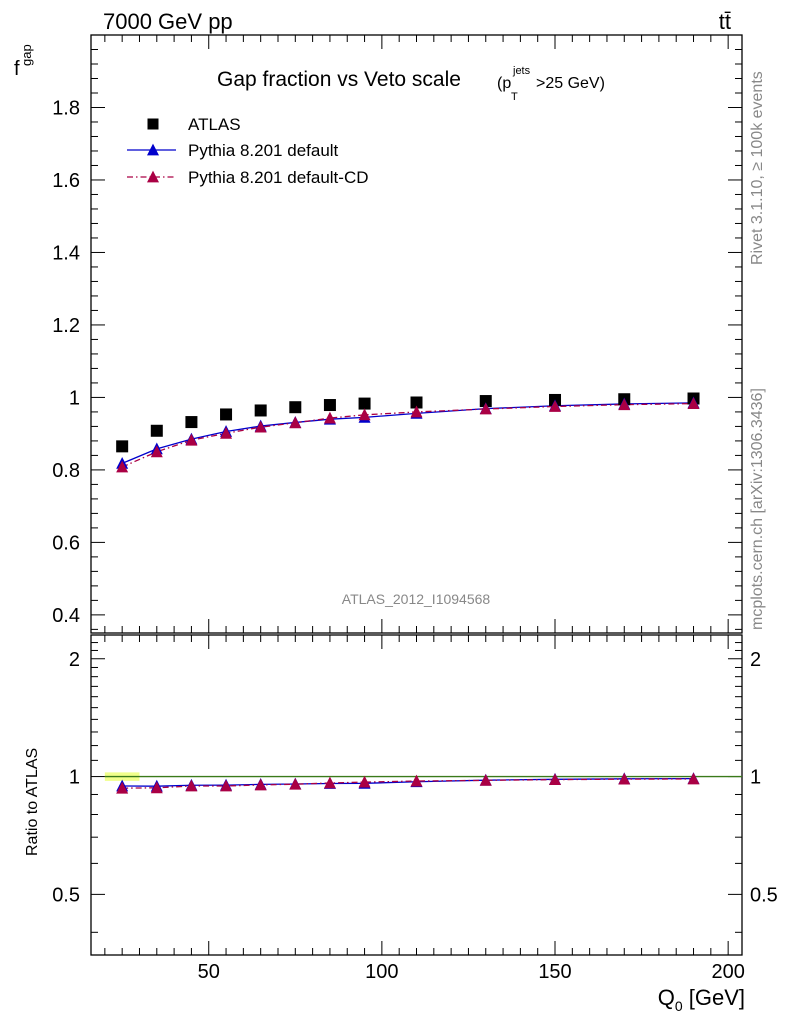 The image size is (786, 1024). Describe the element at coordinates (74, 660) in the screenshot. I see `ratio-y-tick-label: 2` at that location.